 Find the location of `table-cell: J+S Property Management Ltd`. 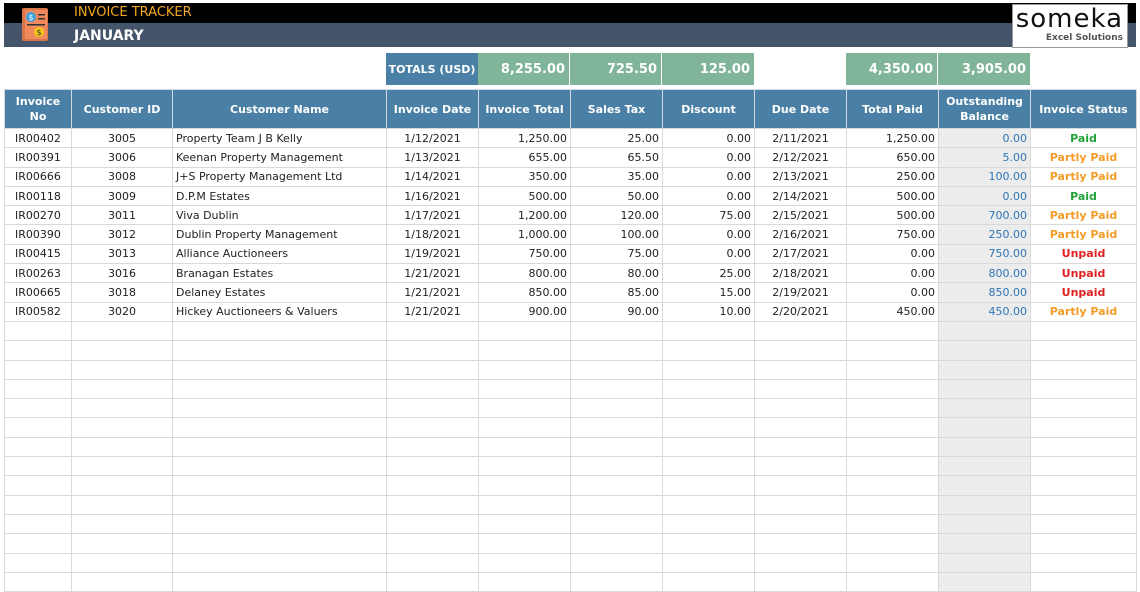

table-cell: J+S Property Management Ltd is located at coordinates (279, 176).